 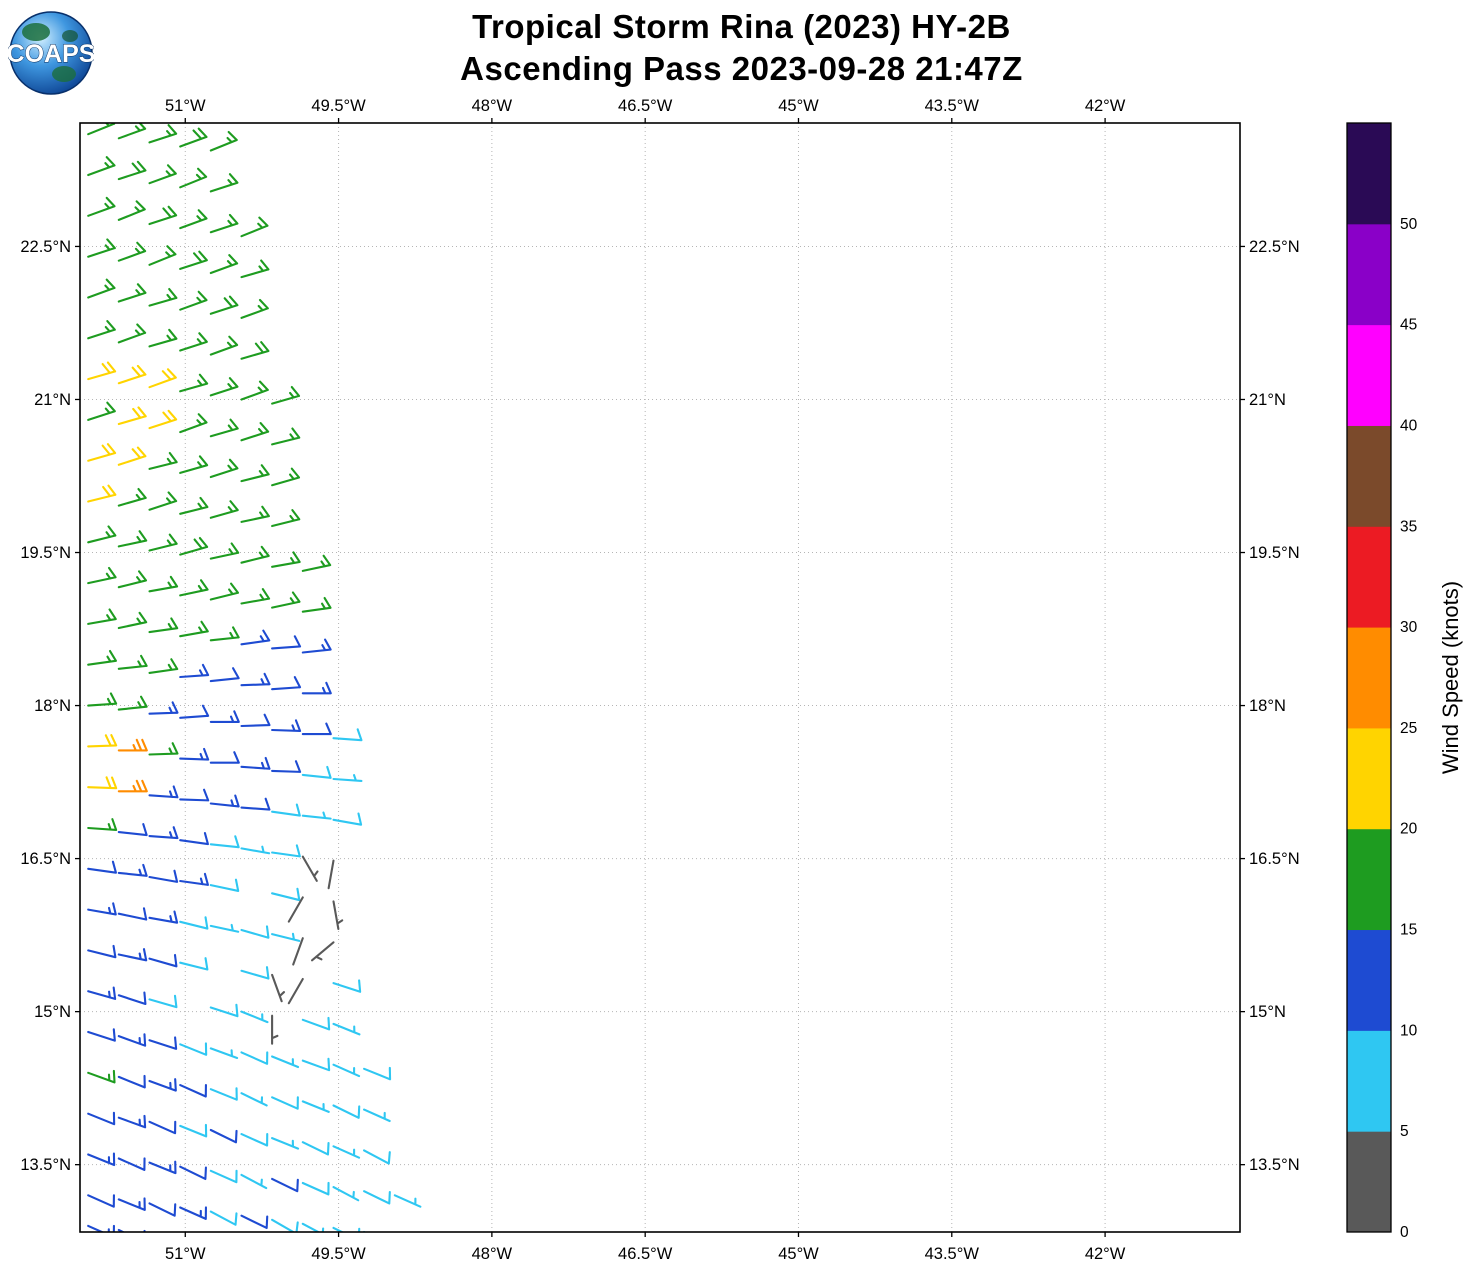 I want to click on y-tick-label-left: 19.5°N, so click(x=45, y=553).